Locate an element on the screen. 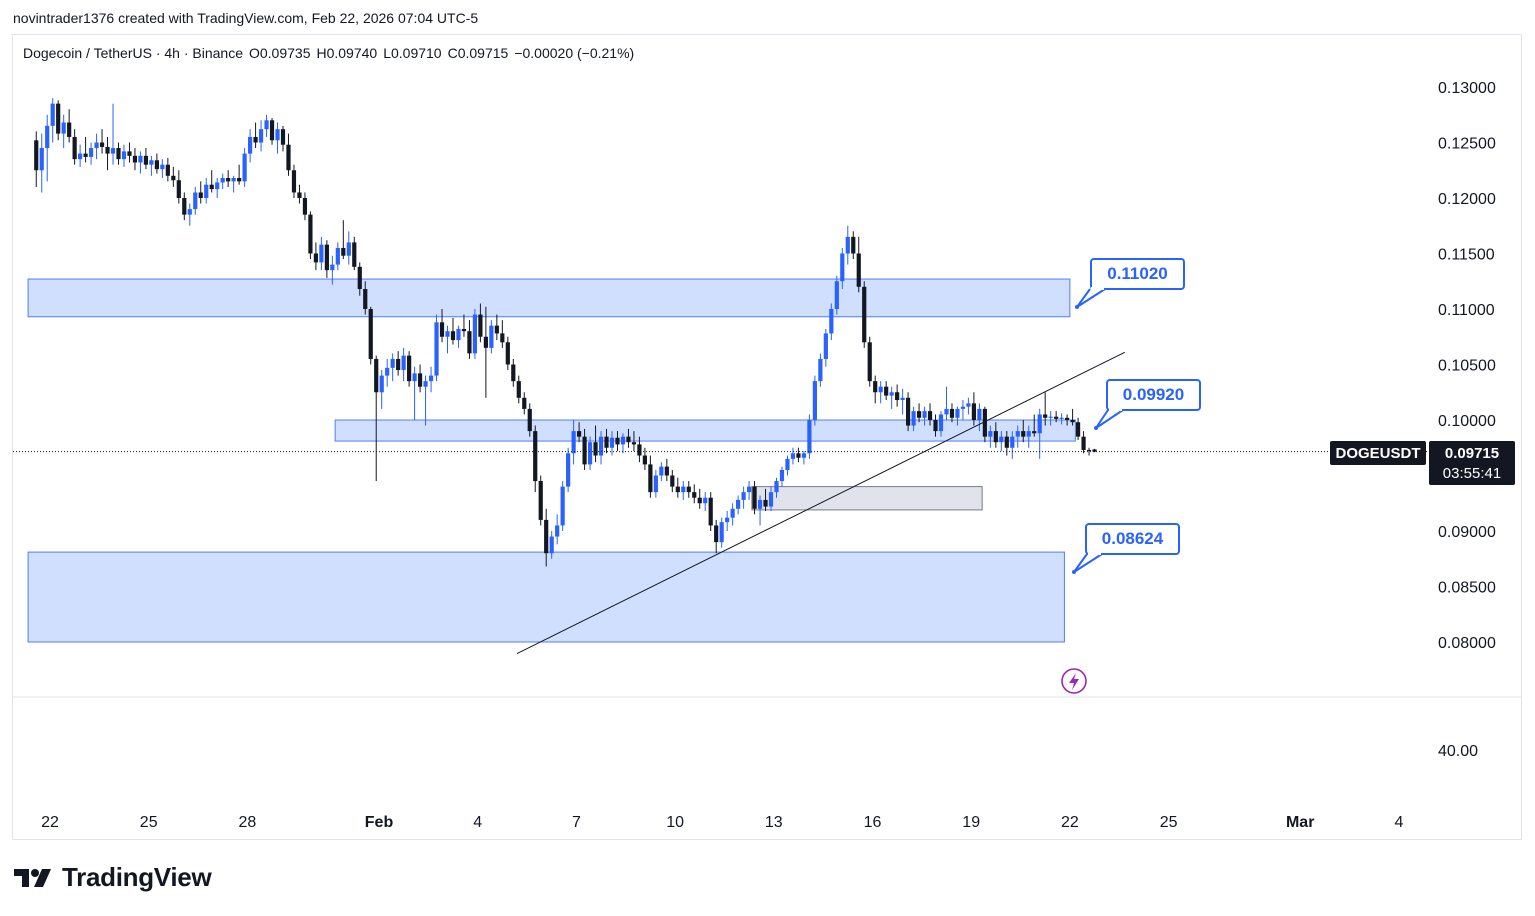 The width and height of the screenshot is (1535, 916). price-callout: 0.09920 is located at coordinates (1147, 404).